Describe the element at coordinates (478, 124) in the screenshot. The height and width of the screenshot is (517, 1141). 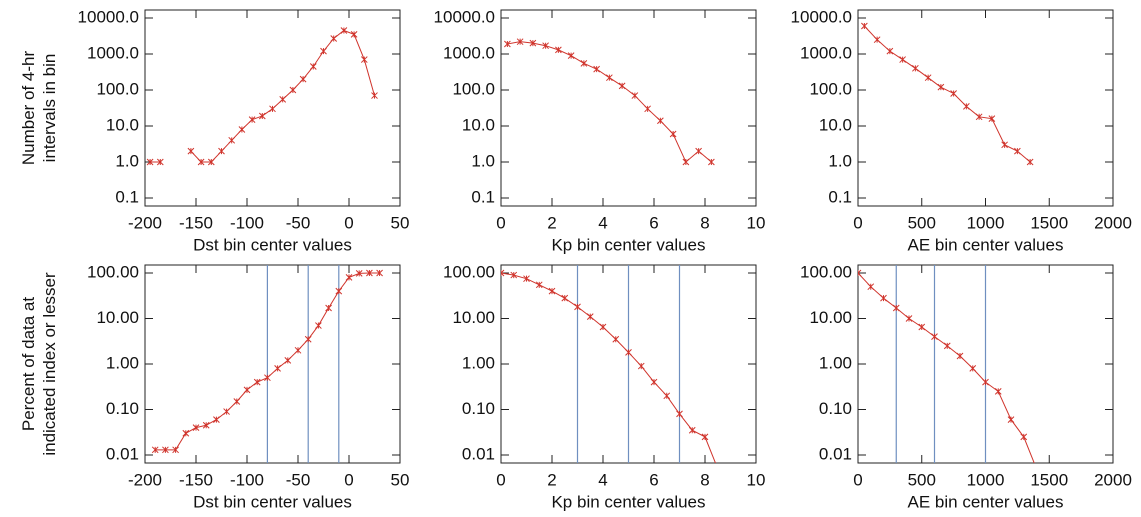
I see `y-tick-label: 10.0` at that location.